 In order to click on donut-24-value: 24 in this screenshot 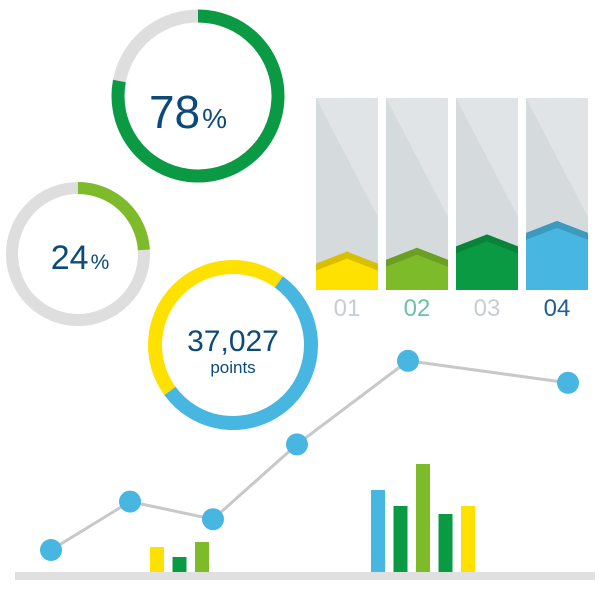, I will do `click(70, 258)`.